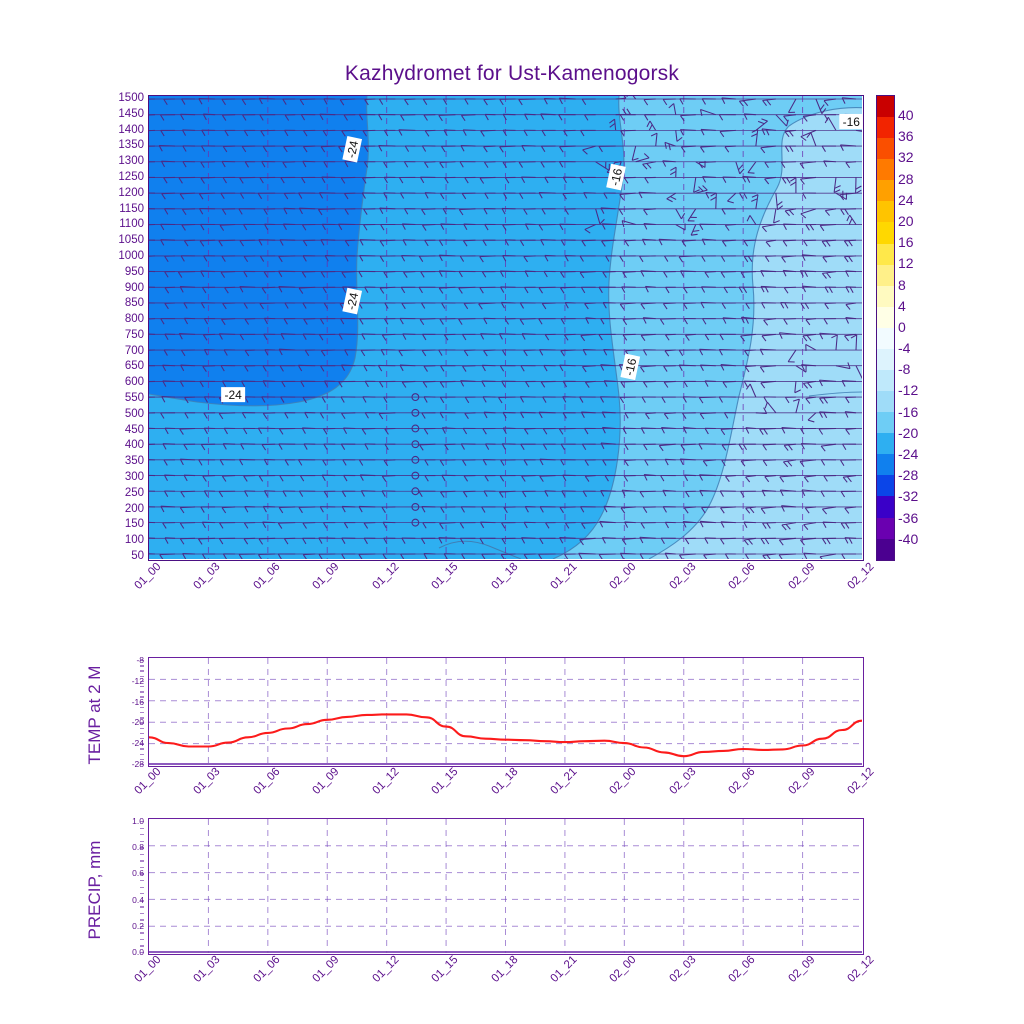  I want to click on y-tick-label: 200, so click(134, 508).